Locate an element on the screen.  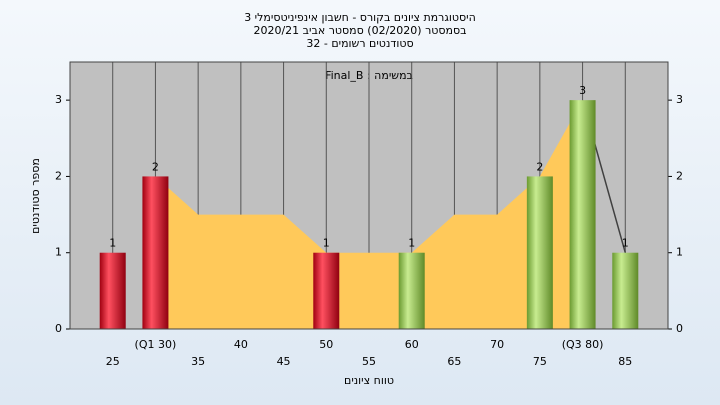
x-tick-label: (Q1 30) is located at coordinates (156, 344).